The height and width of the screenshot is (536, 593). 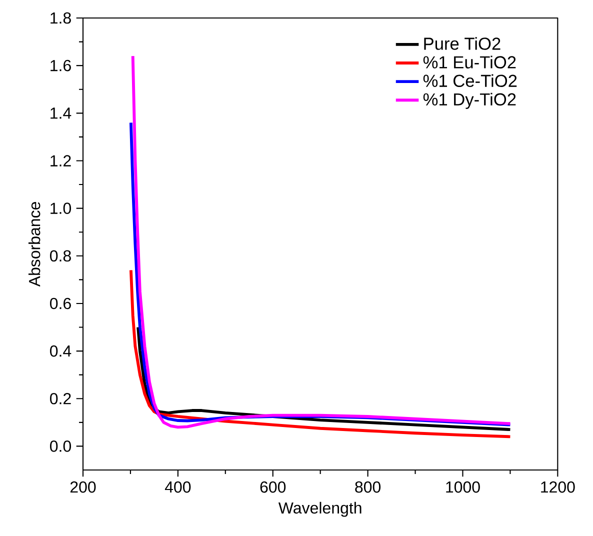 What do you see at coordinates (462, 43) in the screenshot?
I see `legend-label: Pure TiO2` at bounding box center [462, 43].